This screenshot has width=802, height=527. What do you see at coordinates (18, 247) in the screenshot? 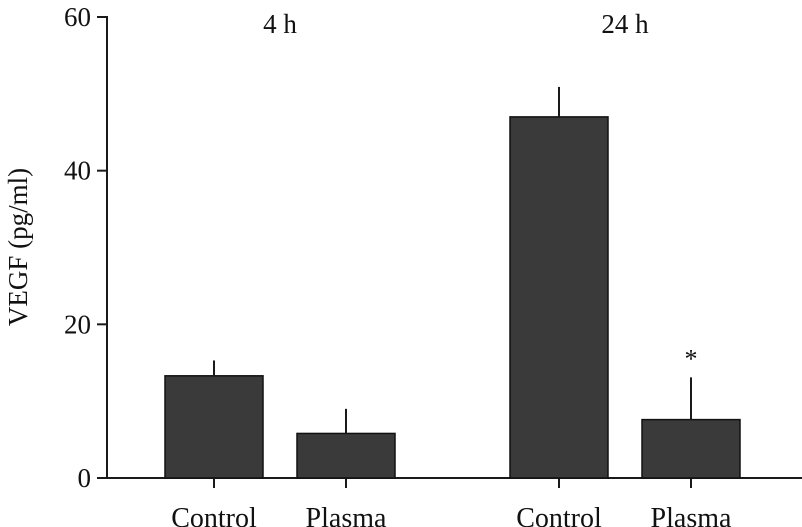
I see `y-axis-title: VEGF (pg/ml)` at bounding box center [18, 247].